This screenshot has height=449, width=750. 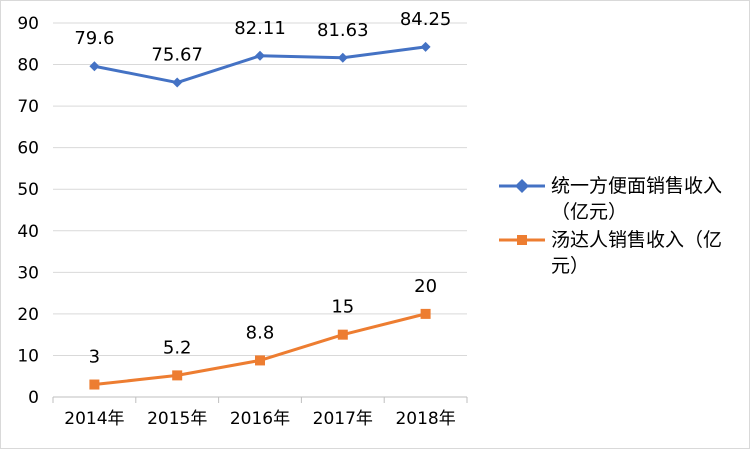 What do you see at coordinates (28, 149) in the screenshot?
I see `y-tick-label-60: 60` at bounding box center [28, 149].